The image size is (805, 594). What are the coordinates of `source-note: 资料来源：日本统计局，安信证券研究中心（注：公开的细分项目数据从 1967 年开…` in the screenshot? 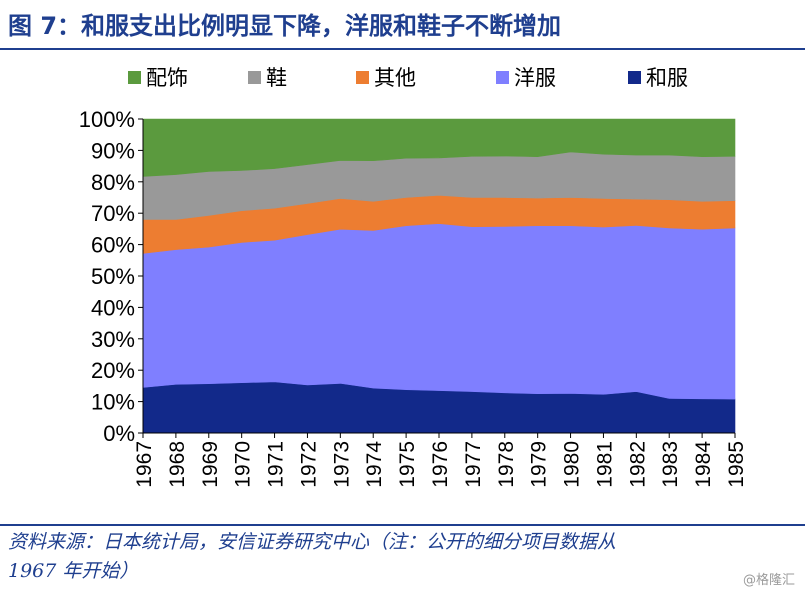 It's located at (405, 557).